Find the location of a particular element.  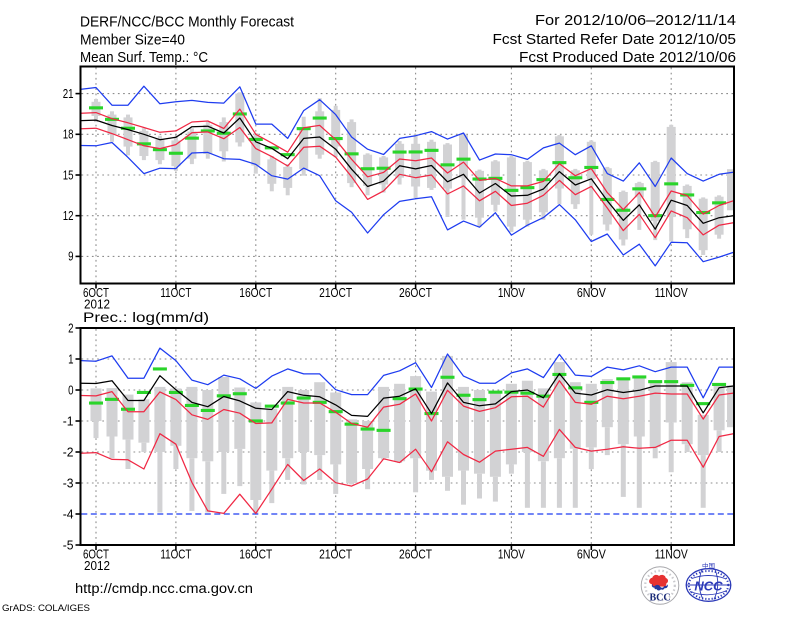

svg-text: 15 is located at coordinates (68, 174).